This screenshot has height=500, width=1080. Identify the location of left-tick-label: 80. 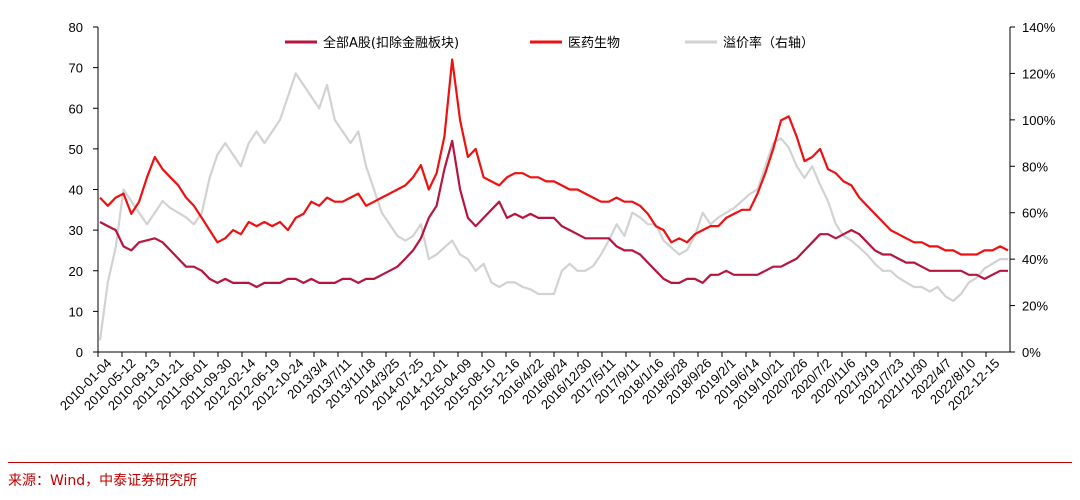
(76, 27).